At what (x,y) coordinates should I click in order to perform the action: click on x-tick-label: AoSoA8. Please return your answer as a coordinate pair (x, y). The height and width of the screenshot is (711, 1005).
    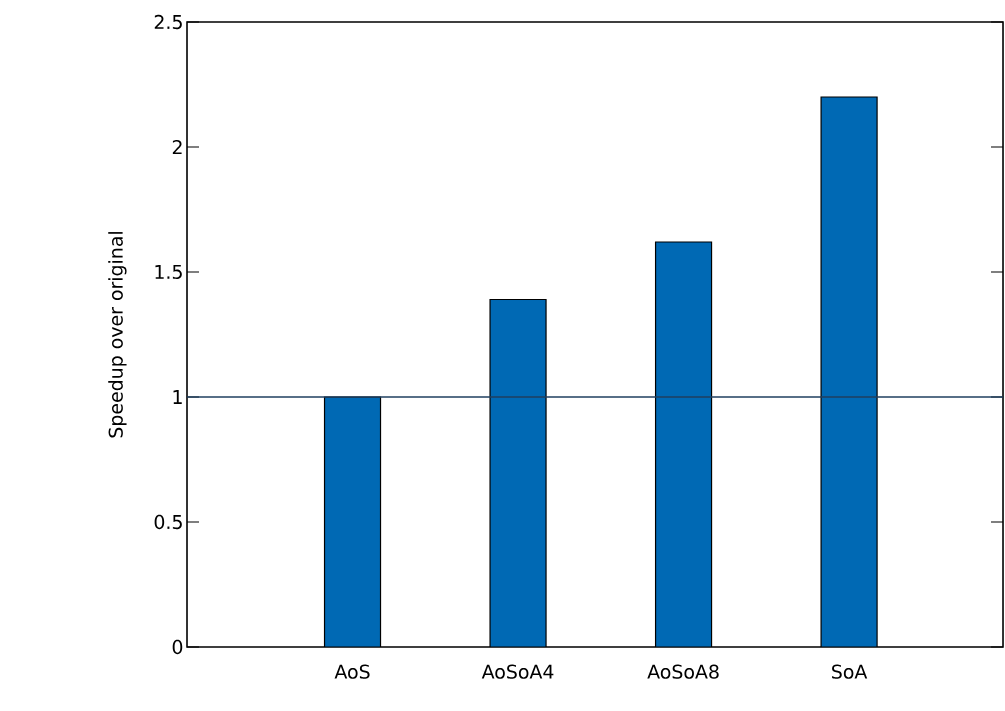
    Looking at the image, I should click on (683, 671).